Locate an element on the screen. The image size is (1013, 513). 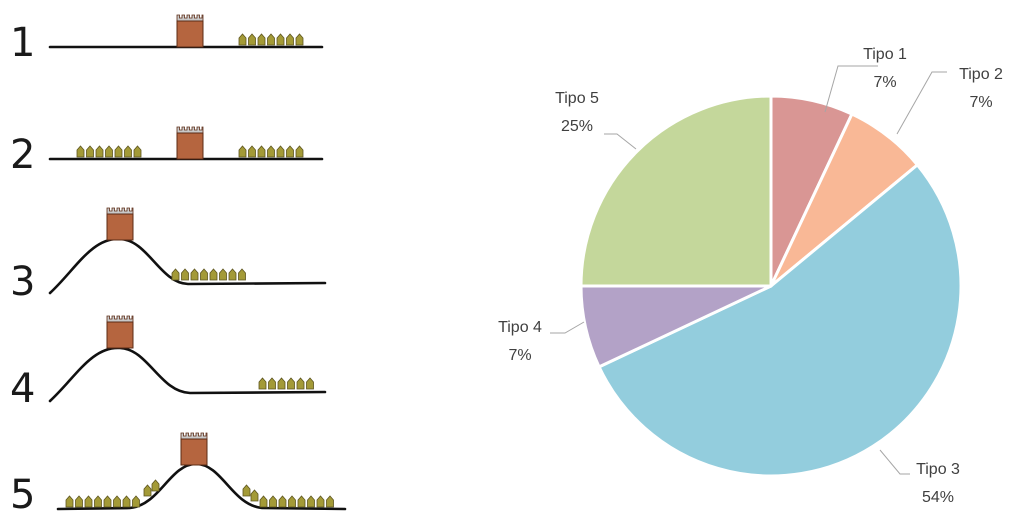
slice-value-2: 7% is located at coordinates (980, 102).